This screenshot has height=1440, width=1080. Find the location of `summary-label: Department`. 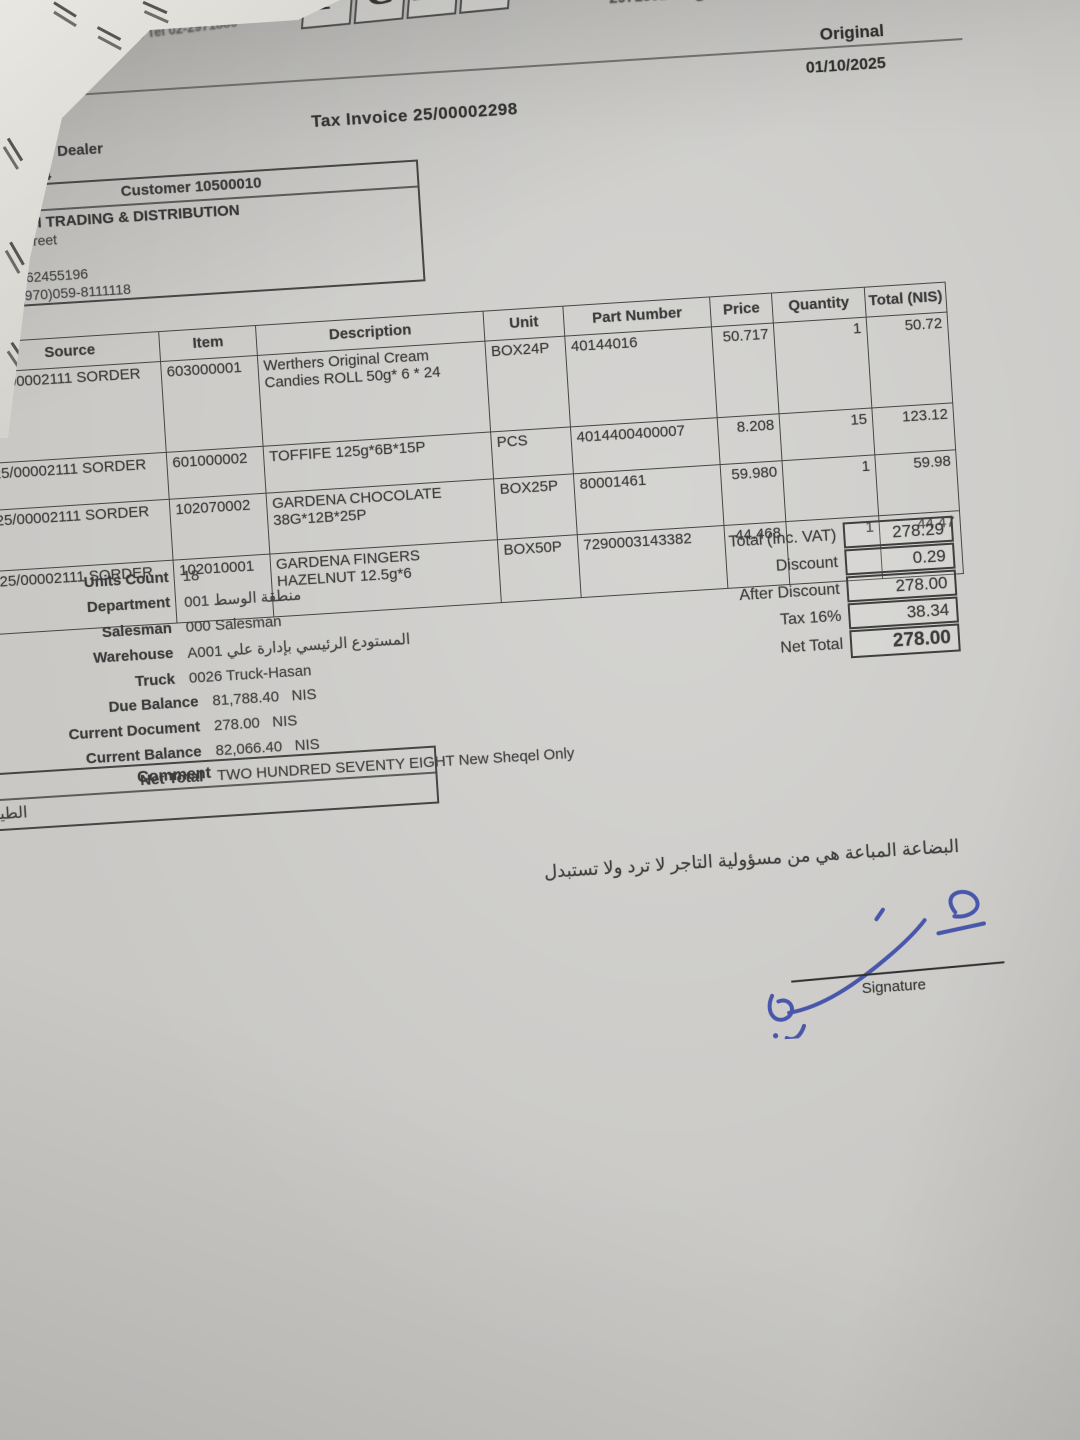

summary-label: Department is located at coordinates (128, 605).